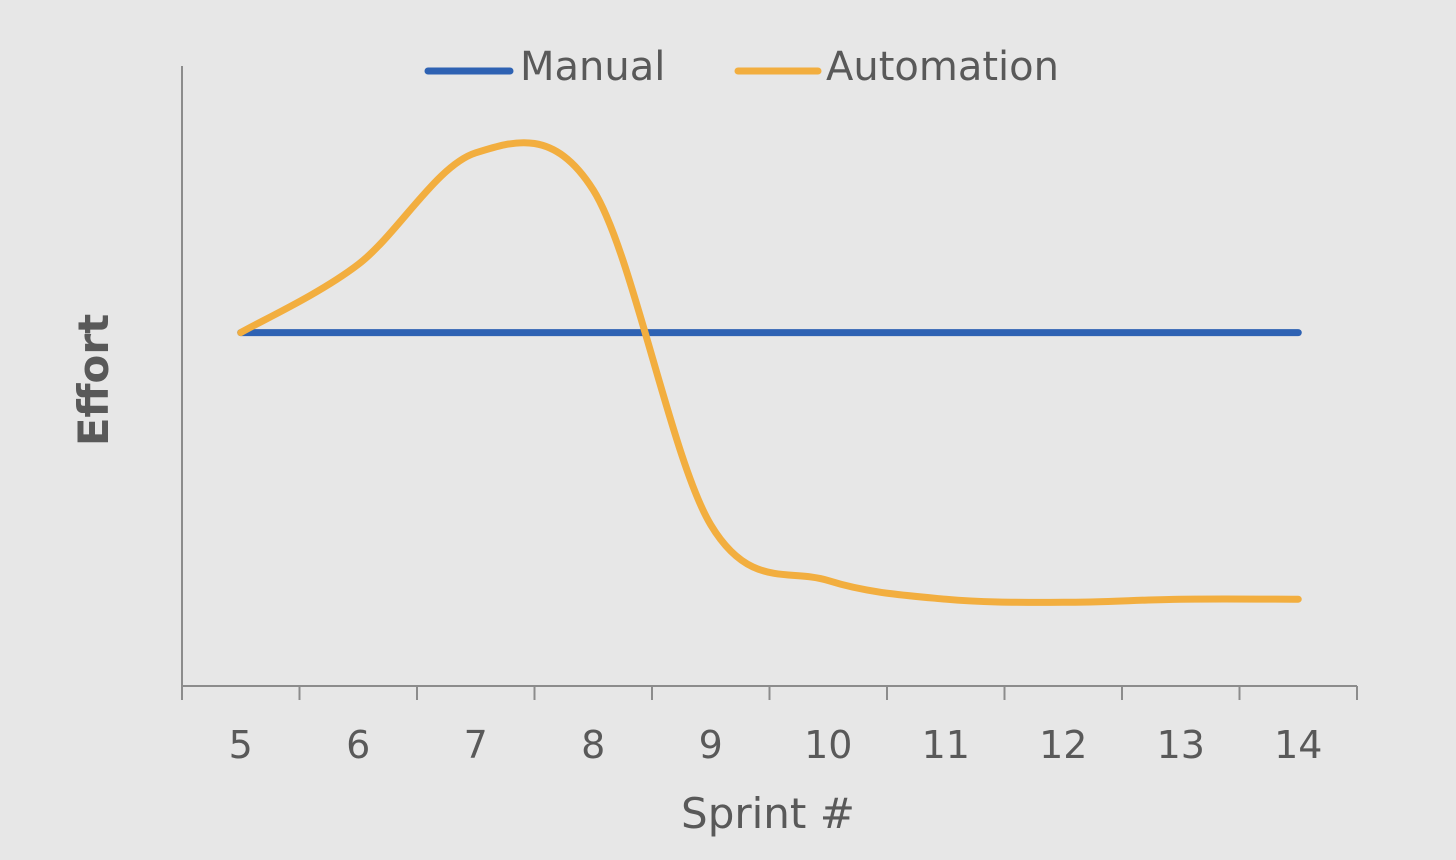 This screenshot has height=860, width=1456. Describe the element at coordinates (476, 745) in the screenshot. I see `x-tick-label: 7` at that location.